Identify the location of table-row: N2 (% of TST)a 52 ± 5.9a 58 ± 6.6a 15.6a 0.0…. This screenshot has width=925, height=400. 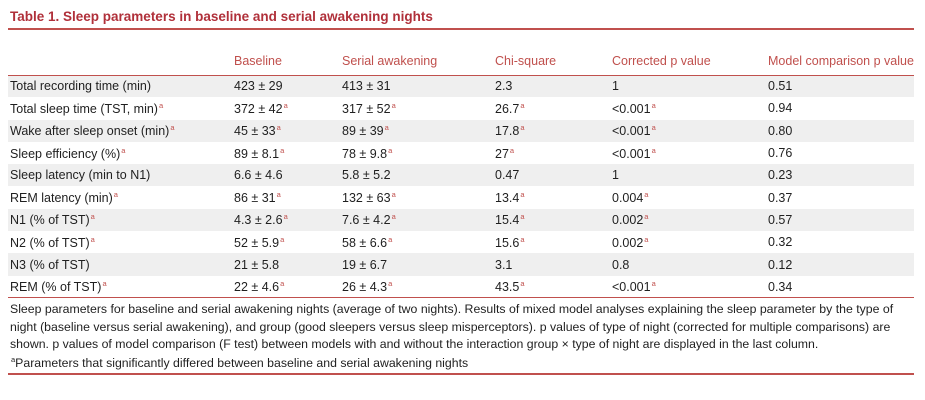
(461, 242).